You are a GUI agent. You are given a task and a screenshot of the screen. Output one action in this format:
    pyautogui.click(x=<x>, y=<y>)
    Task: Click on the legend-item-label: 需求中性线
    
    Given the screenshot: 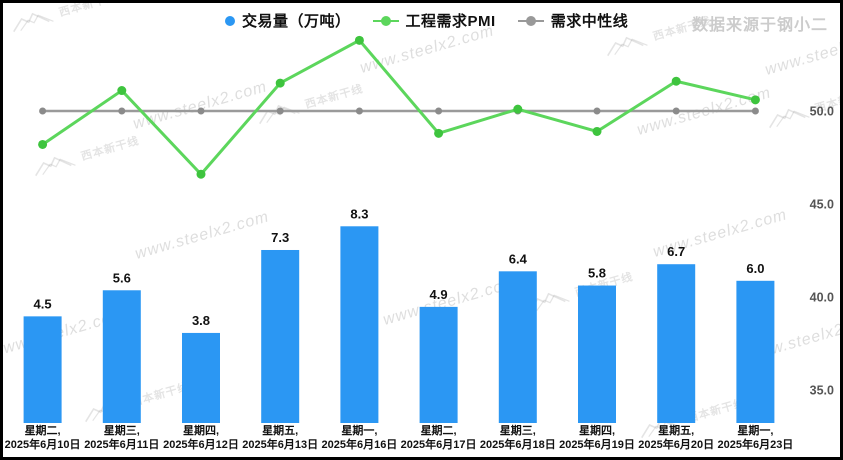 What is the action you would take?
    pyautogui.click(x=589, y=21)
    